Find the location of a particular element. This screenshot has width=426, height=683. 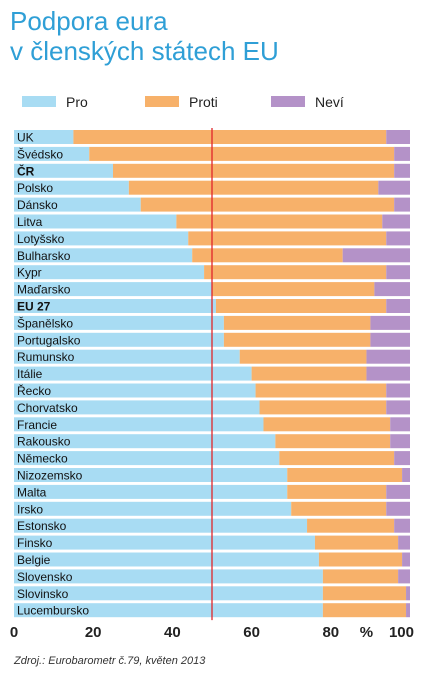

legend-label-proti: Proti is located at coordinates (203, 102).